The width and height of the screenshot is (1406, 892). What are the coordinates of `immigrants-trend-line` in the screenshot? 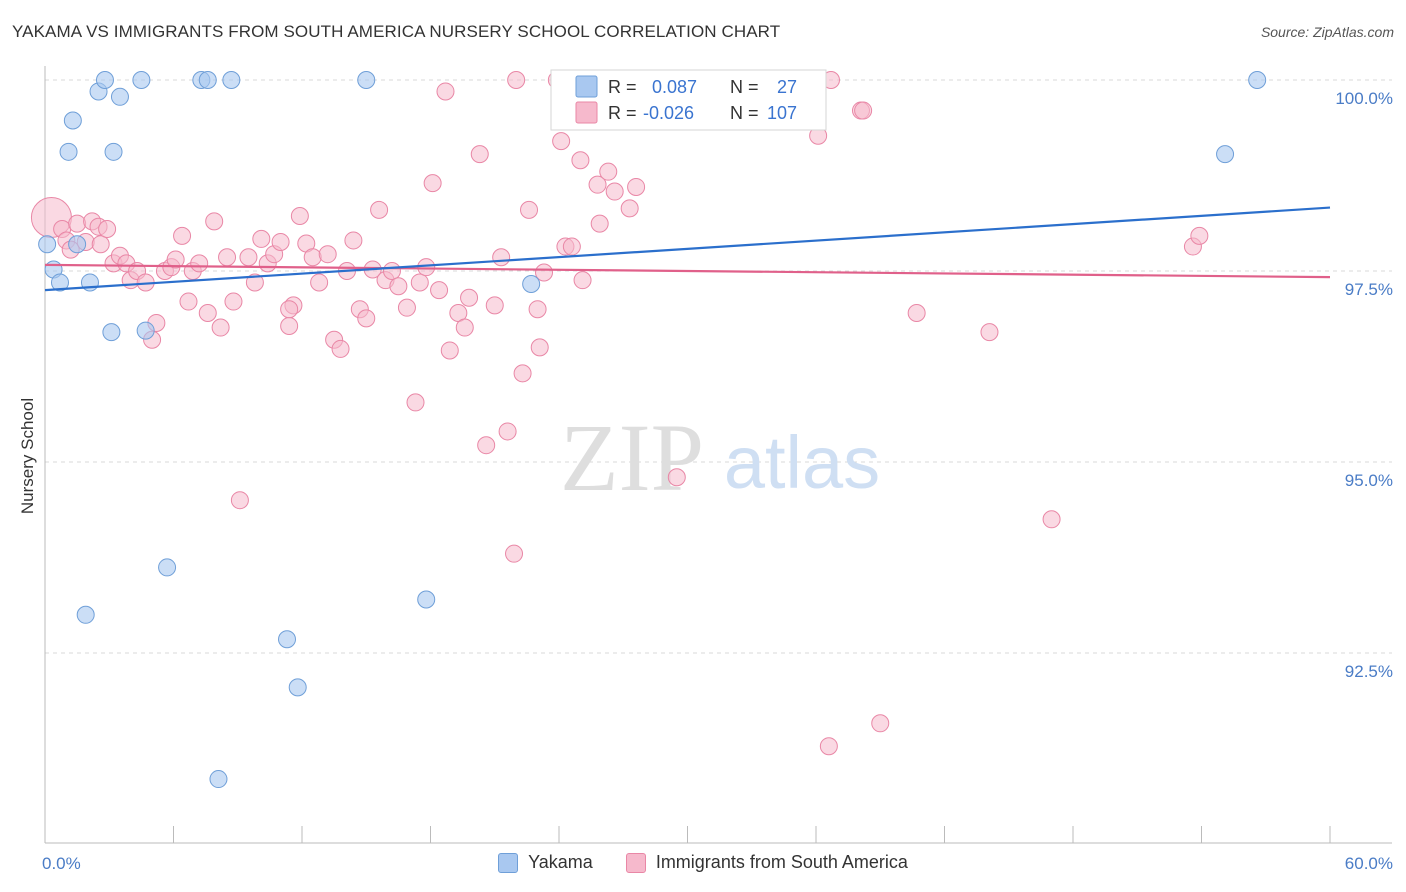 It's located at (687, 271).